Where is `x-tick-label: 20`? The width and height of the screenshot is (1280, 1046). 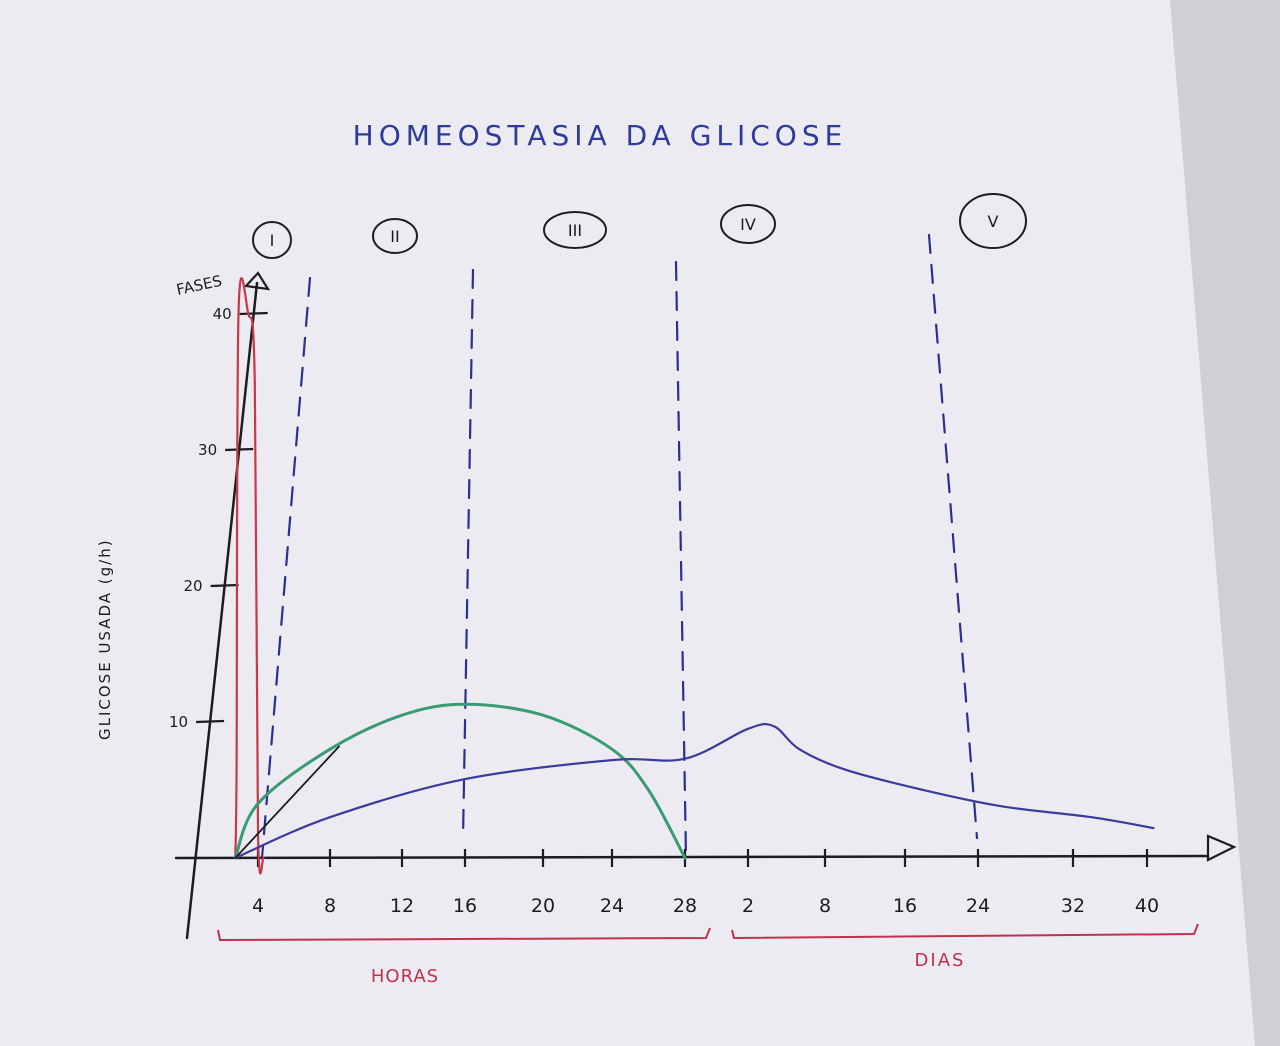
x-tick-label: 20 is located at coordinates (543, 906).